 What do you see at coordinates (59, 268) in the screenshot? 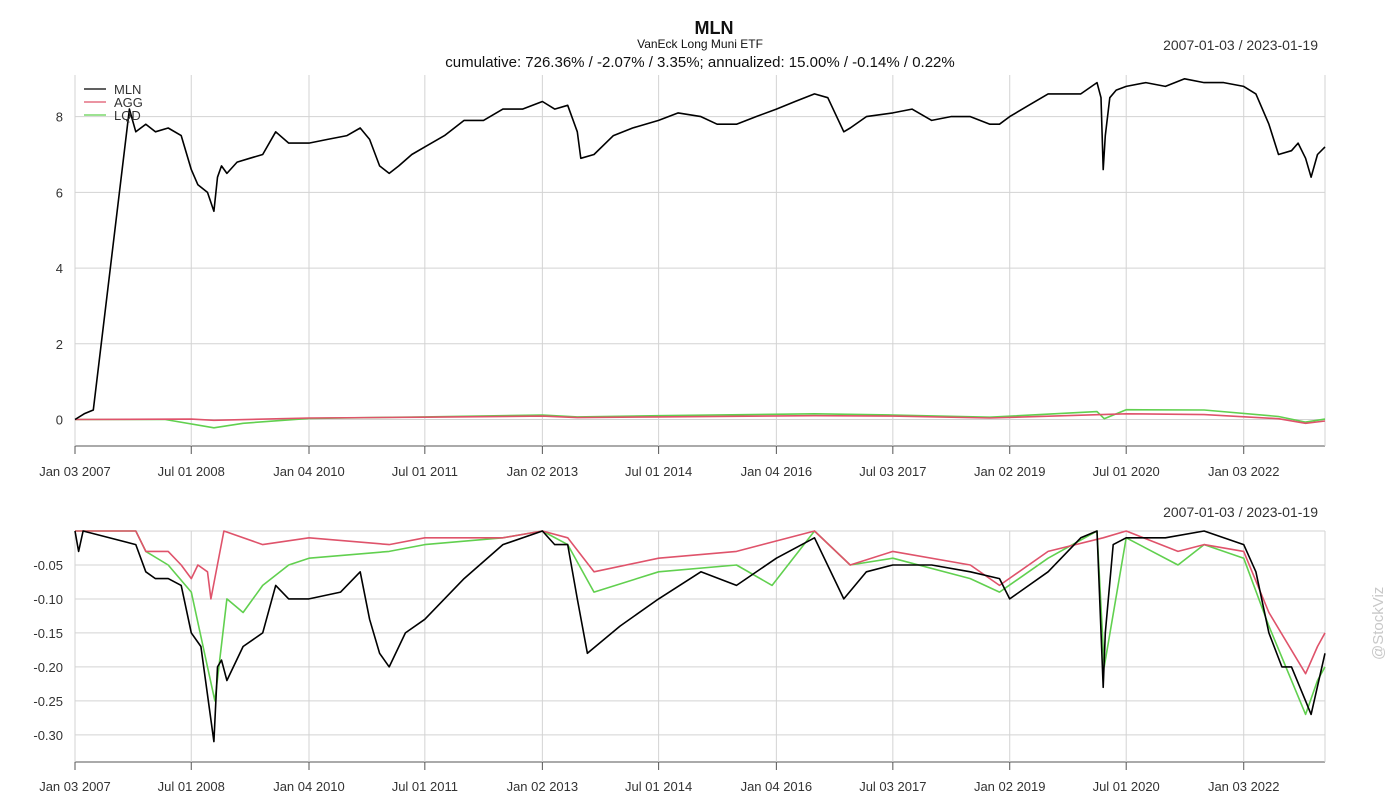
I see `y-tick-label: 4` at bounding box center [59, 268].